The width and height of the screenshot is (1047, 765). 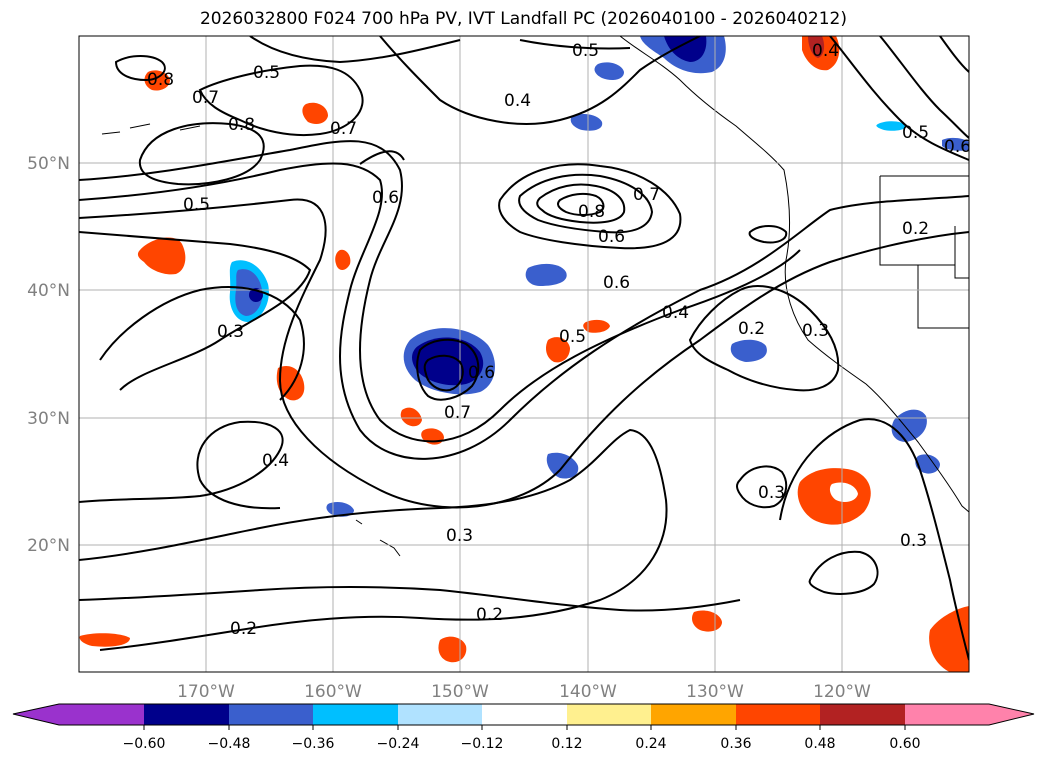 What do you see at coordinates (650, 744) in the screenshot?
I see `colorbar-label: 0.24` at bounding box center [650, 744].